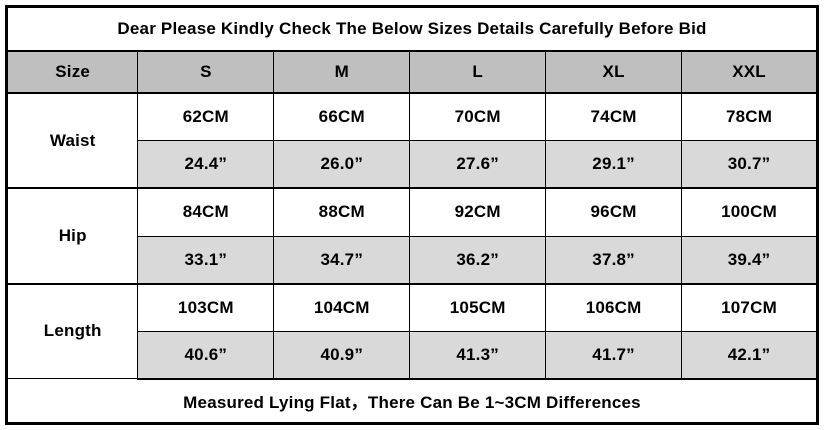 The height and width of the screenshot is (430, 824). What do you see at coordinates (72, 72) in the screenshot?
I see `header-size: Size` at bounding box center [72, 72].